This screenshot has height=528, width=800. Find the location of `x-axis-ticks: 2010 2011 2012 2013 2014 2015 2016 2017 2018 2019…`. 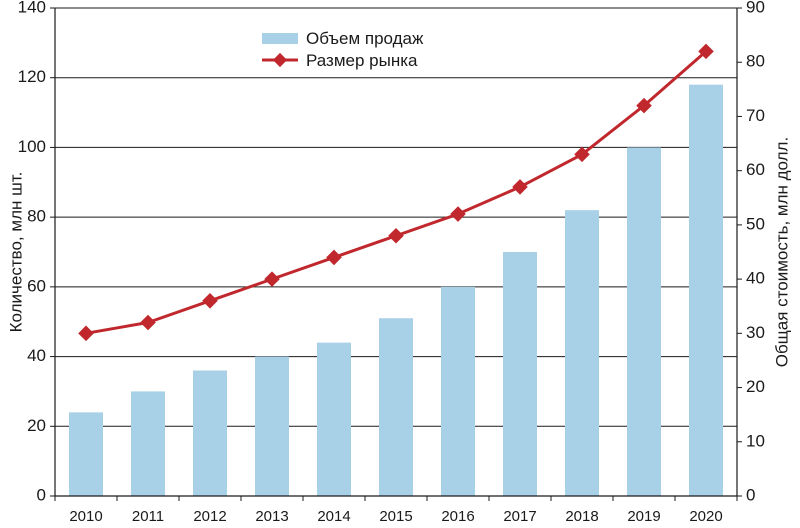

x-axis-ticks: 2010 2011 2012 2013 2014 2015 2016 2017 2018 2019… is located at coordinates (395, 516).